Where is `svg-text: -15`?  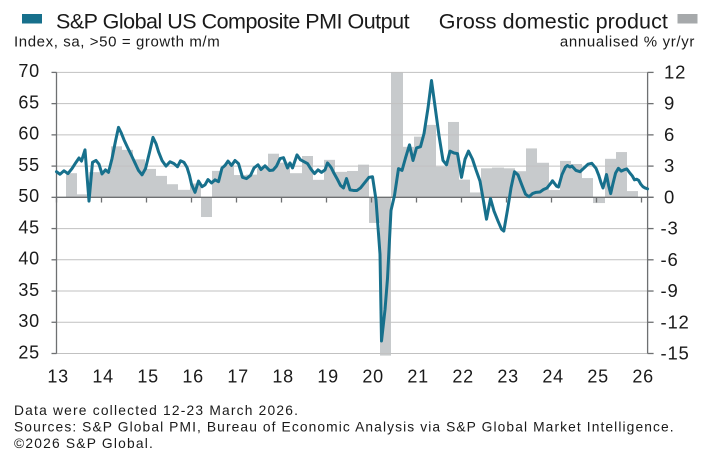
svg-text: -15 is located at coordinates (675, 353).